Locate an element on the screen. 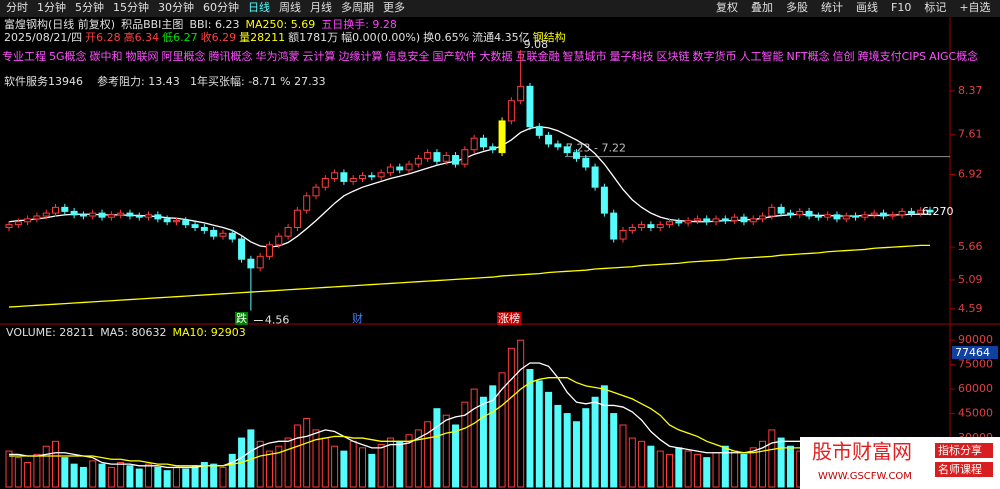  toolbar-tool: 复权 is located at coordinates (727, 7).